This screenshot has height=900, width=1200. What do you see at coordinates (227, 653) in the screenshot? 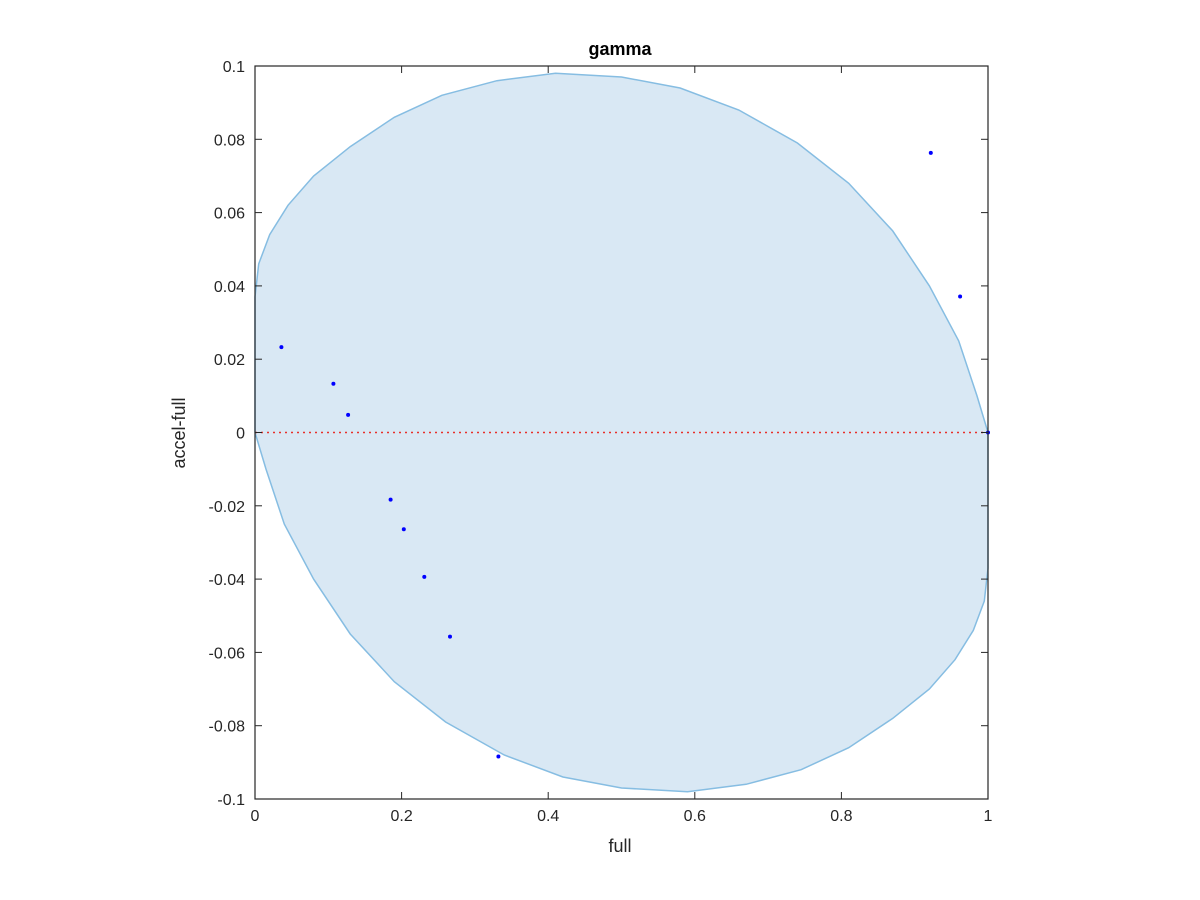
I see `y-tick-label: -0.06` at bounding box center [227, 653].